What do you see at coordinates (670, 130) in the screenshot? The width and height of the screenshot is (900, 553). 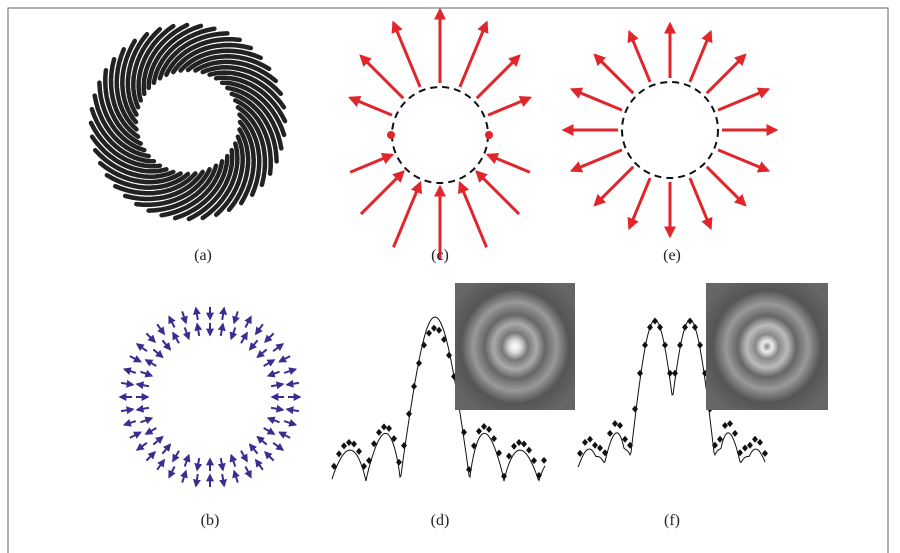 I see `dashed-circle` at bounding box center [670, 130].